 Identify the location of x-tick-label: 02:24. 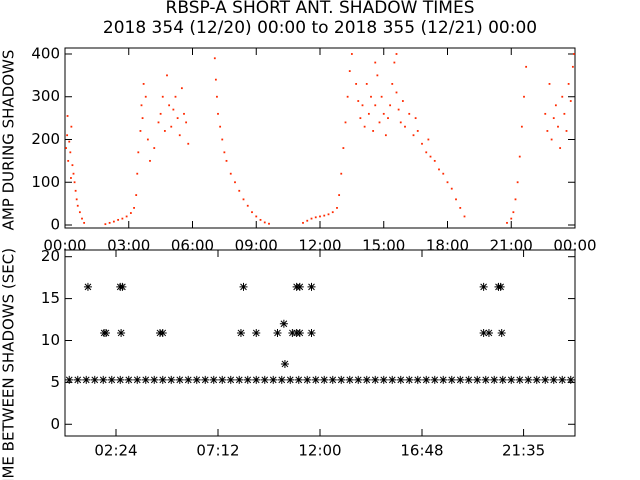
(115, 451).